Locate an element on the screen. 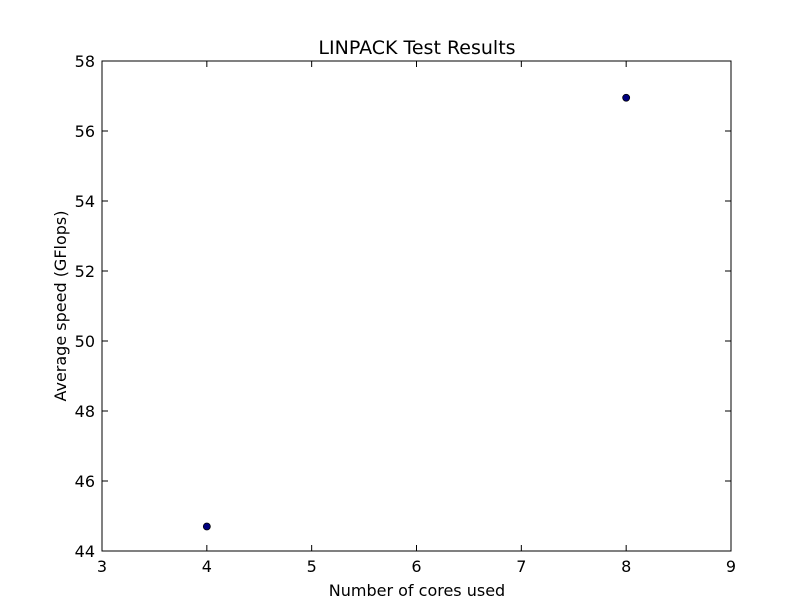 The height and width of the screenshot is (612, 812). chart-title: LINPACK Test Results is located at coordinates (416, 48).